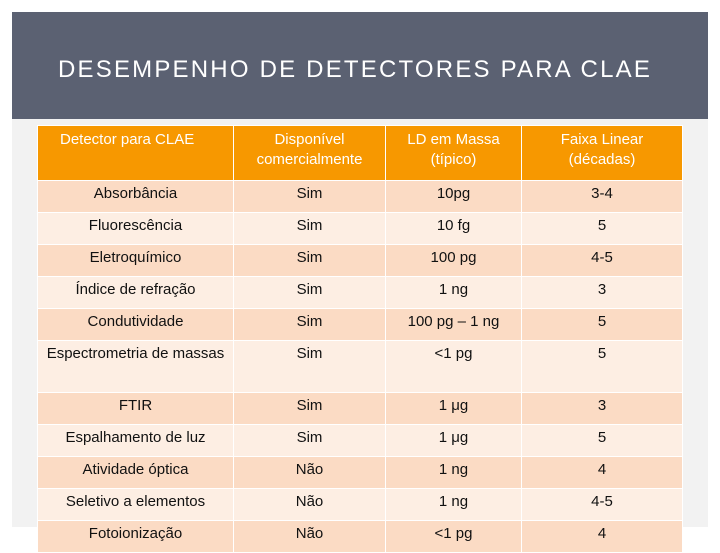  What do you see at coordinates (602, 196) in the screenshot?
I see `cell-linear-range: 3-4` at bounding box center [602, 196].